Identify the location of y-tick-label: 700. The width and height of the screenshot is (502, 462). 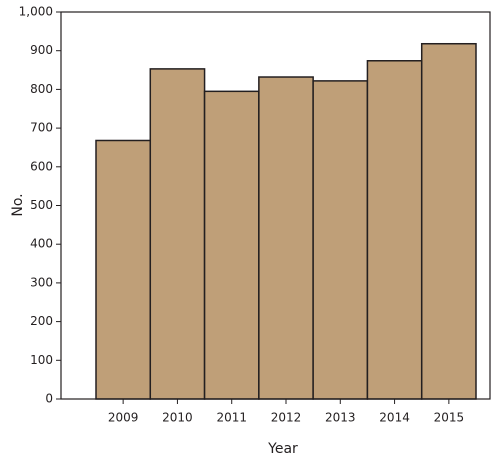
(41, 128).